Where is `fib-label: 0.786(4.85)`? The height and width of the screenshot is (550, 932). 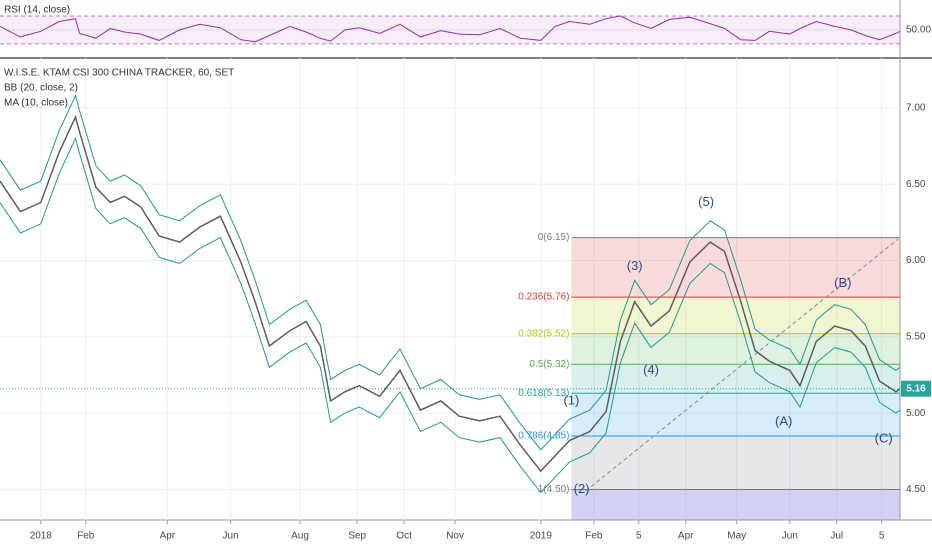 fib-label: 0.786(4.85) is located at coordinates (543, 436).